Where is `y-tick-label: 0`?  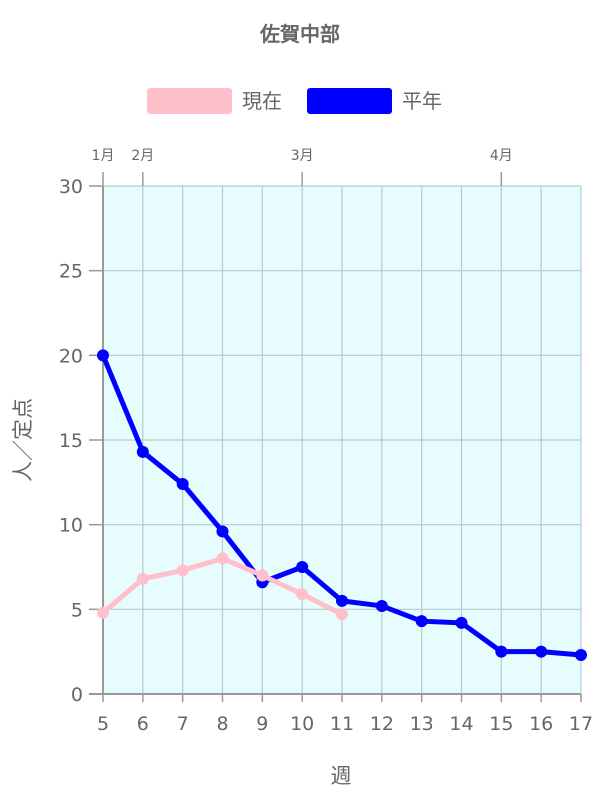
y-tick-label: 0 is located at coordinates (77, 695).